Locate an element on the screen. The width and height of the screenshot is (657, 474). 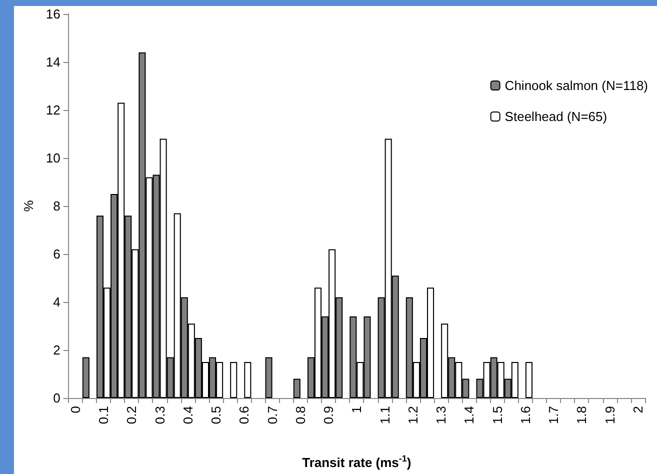
y-tick-label: 12 is located at coordinates (53, 110).